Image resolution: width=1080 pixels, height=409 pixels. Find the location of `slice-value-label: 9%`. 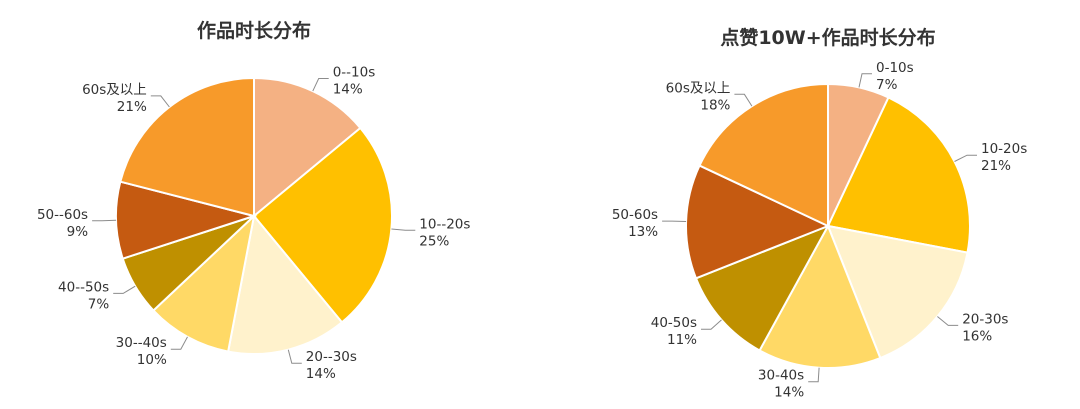

slice-value-label: 9% is located at coordinates (78, 232).